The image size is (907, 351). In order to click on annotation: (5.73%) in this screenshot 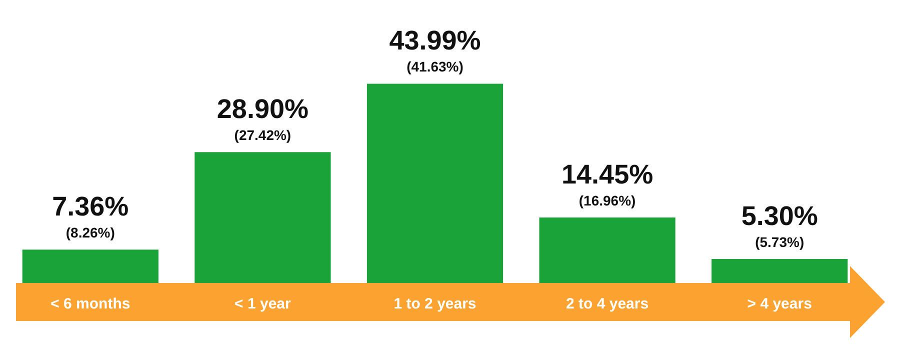, I will do `click(779, 242)`.